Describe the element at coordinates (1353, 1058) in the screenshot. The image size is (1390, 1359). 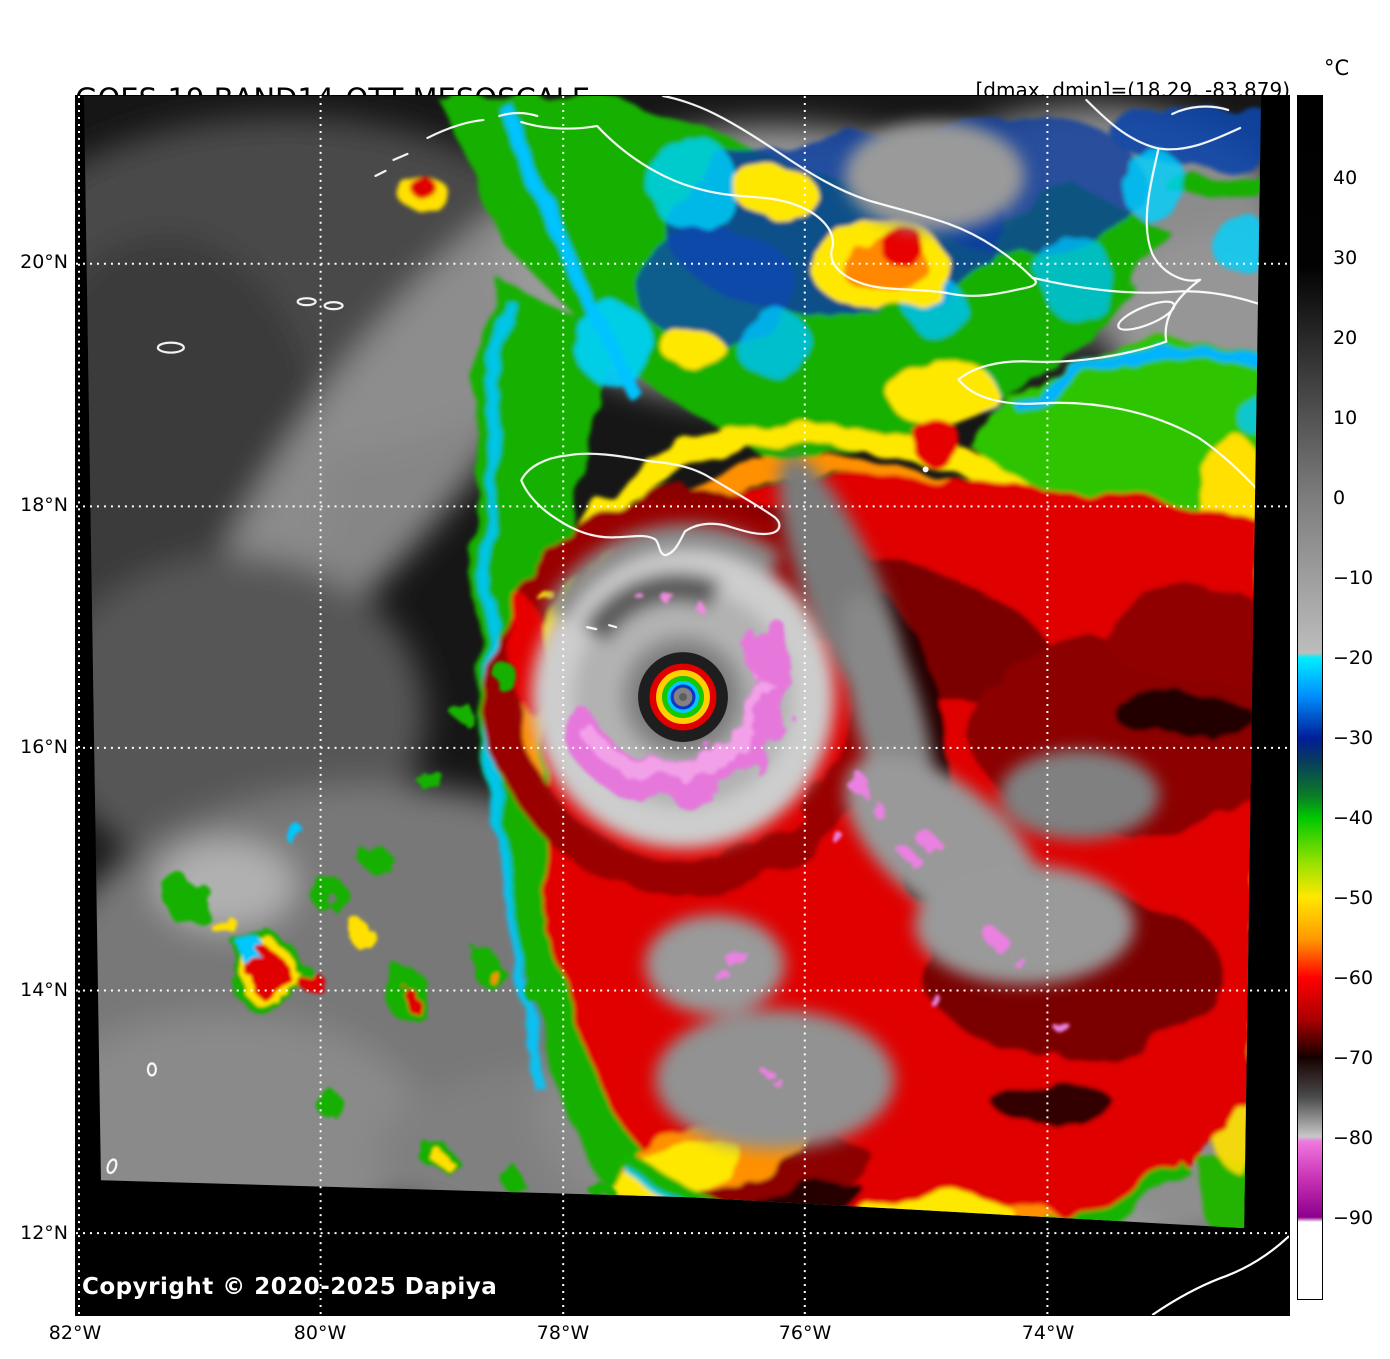
I see `colorbar-tick-label: −70` at that location.